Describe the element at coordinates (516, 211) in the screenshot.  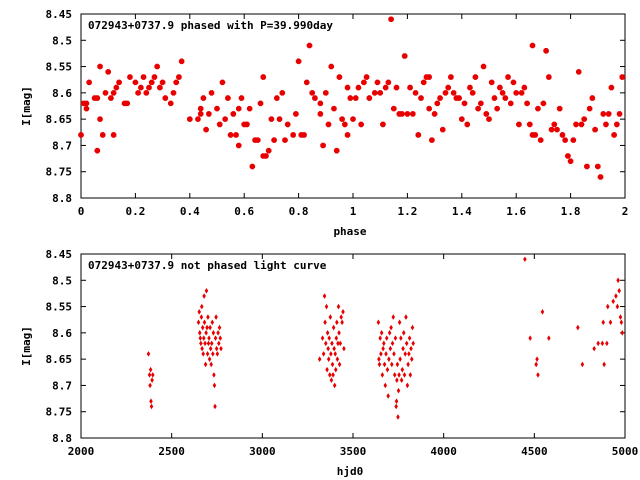
I see `top-x-tick-label: 1.6` at that location.